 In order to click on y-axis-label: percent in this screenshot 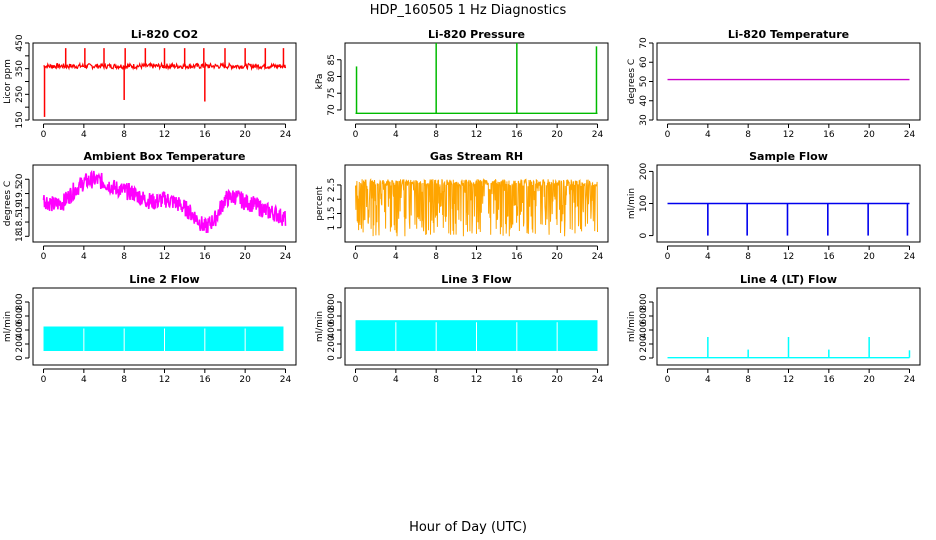, I will do `click(320, 203)`.